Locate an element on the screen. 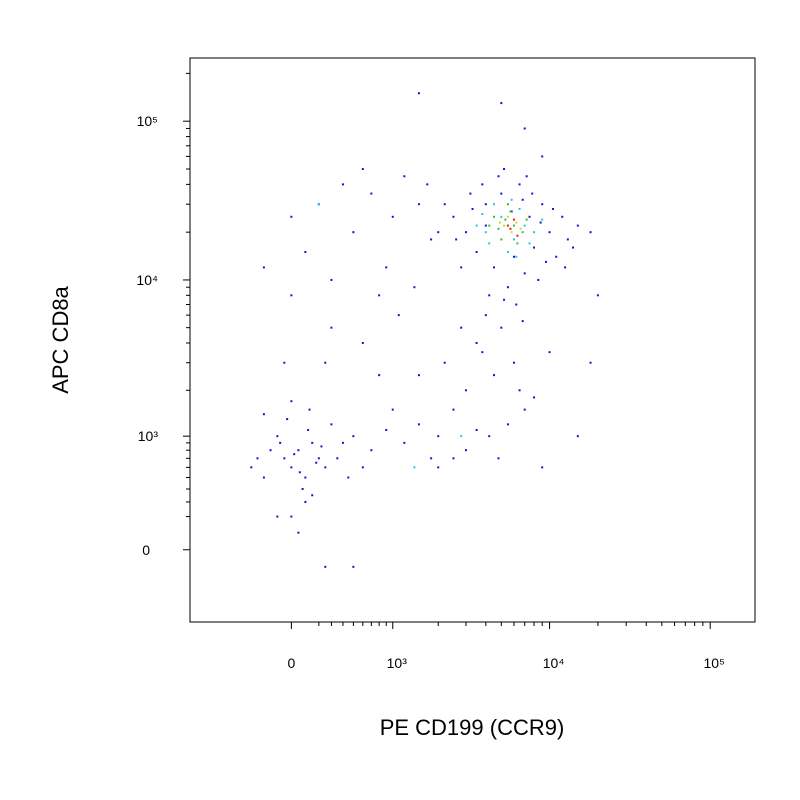  y-axis-label: APC CD8a is located at coordinates (60, 339).